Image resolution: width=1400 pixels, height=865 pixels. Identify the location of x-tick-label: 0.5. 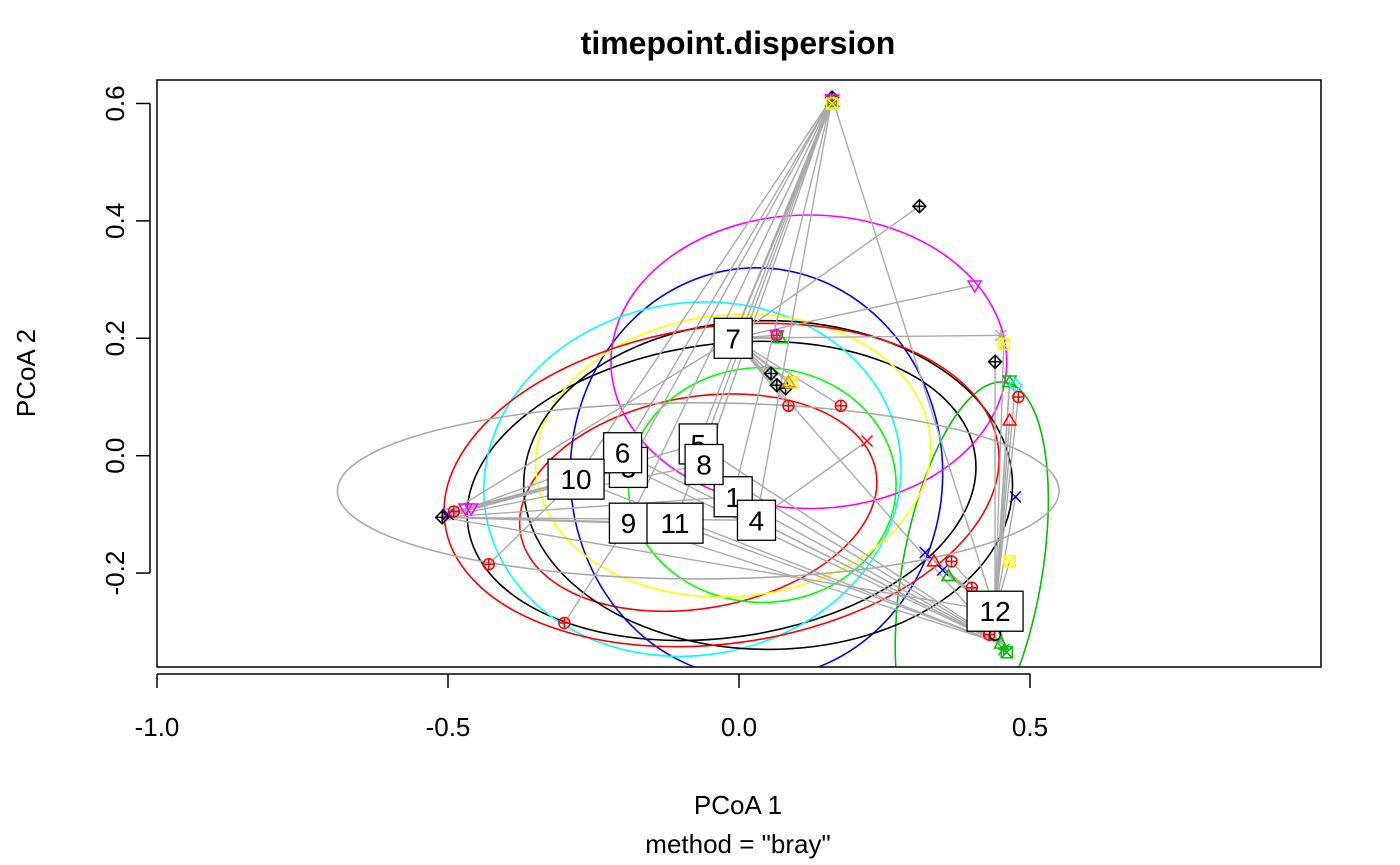
(1030, 727).